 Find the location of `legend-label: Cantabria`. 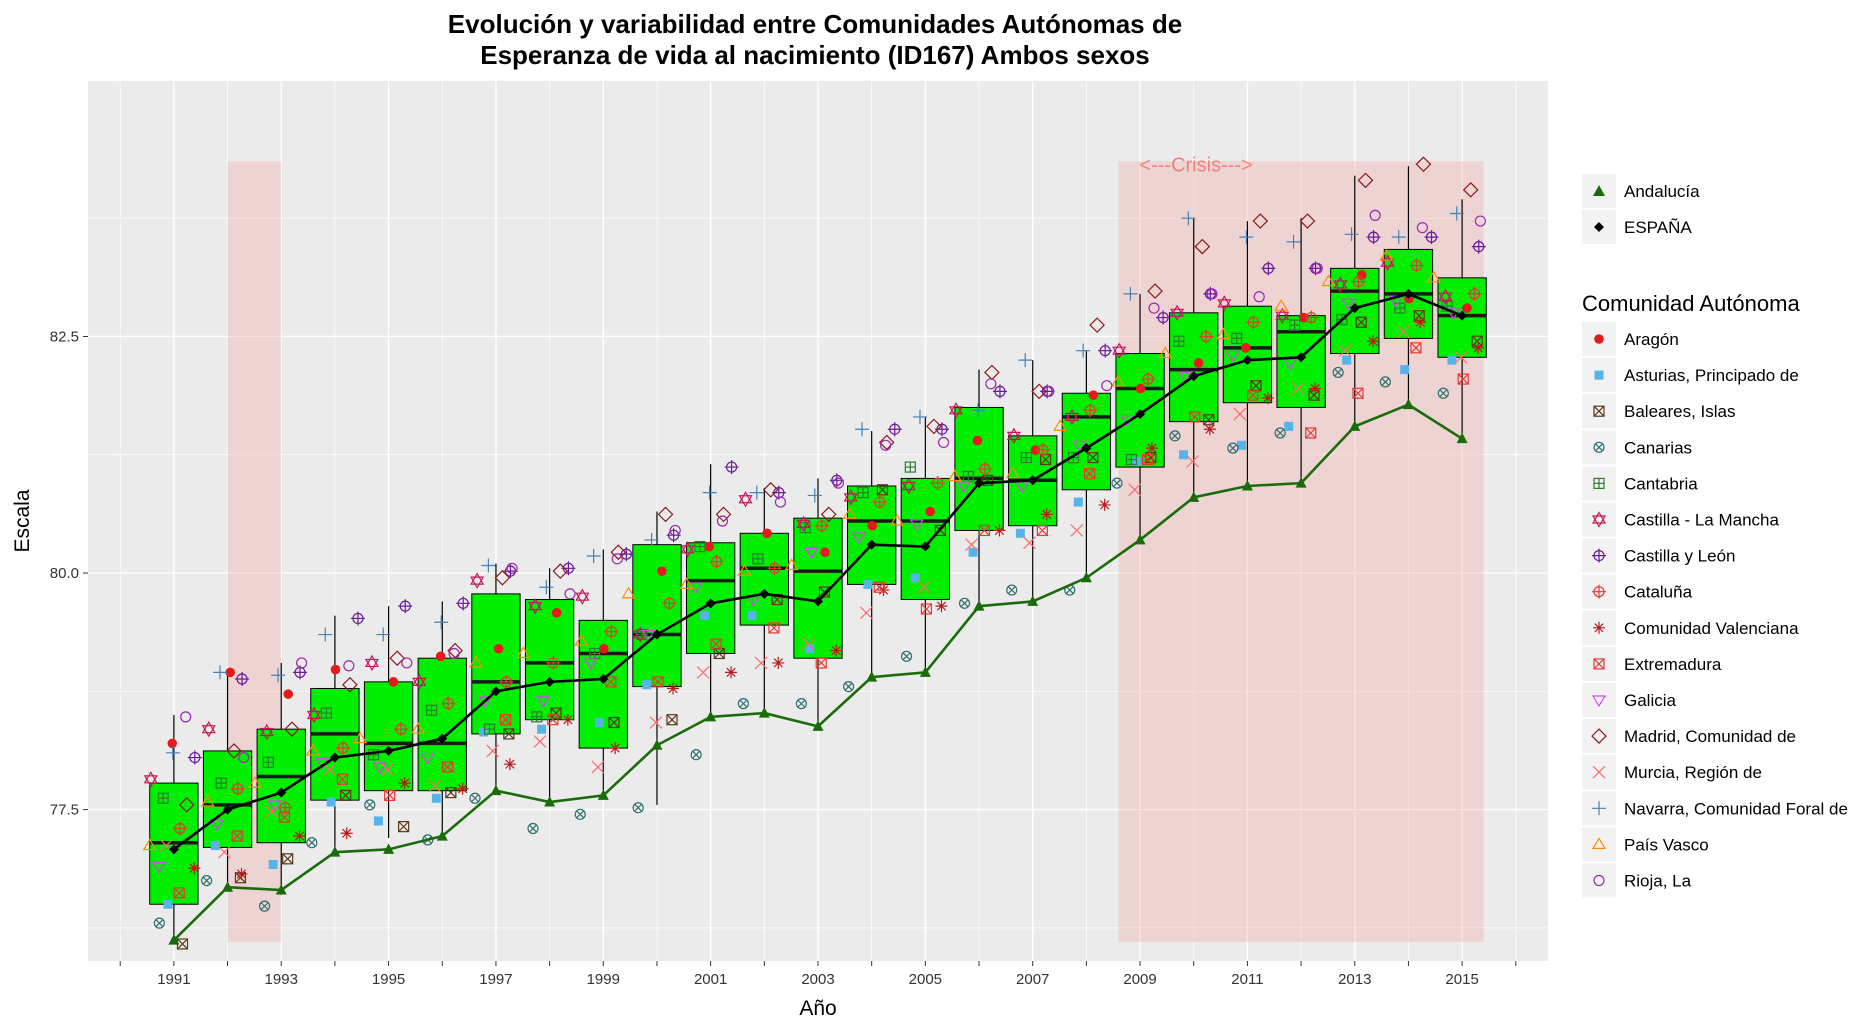

legend-label: Cantabria is located at coordinates (1661, 483).